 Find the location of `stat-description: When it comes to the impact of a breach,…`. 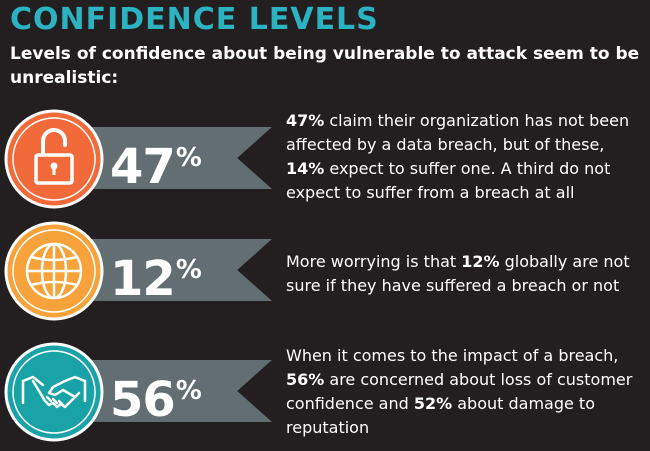

stat-description: When it comes to the impact of a breach,… is located at coordinates (459, 391).